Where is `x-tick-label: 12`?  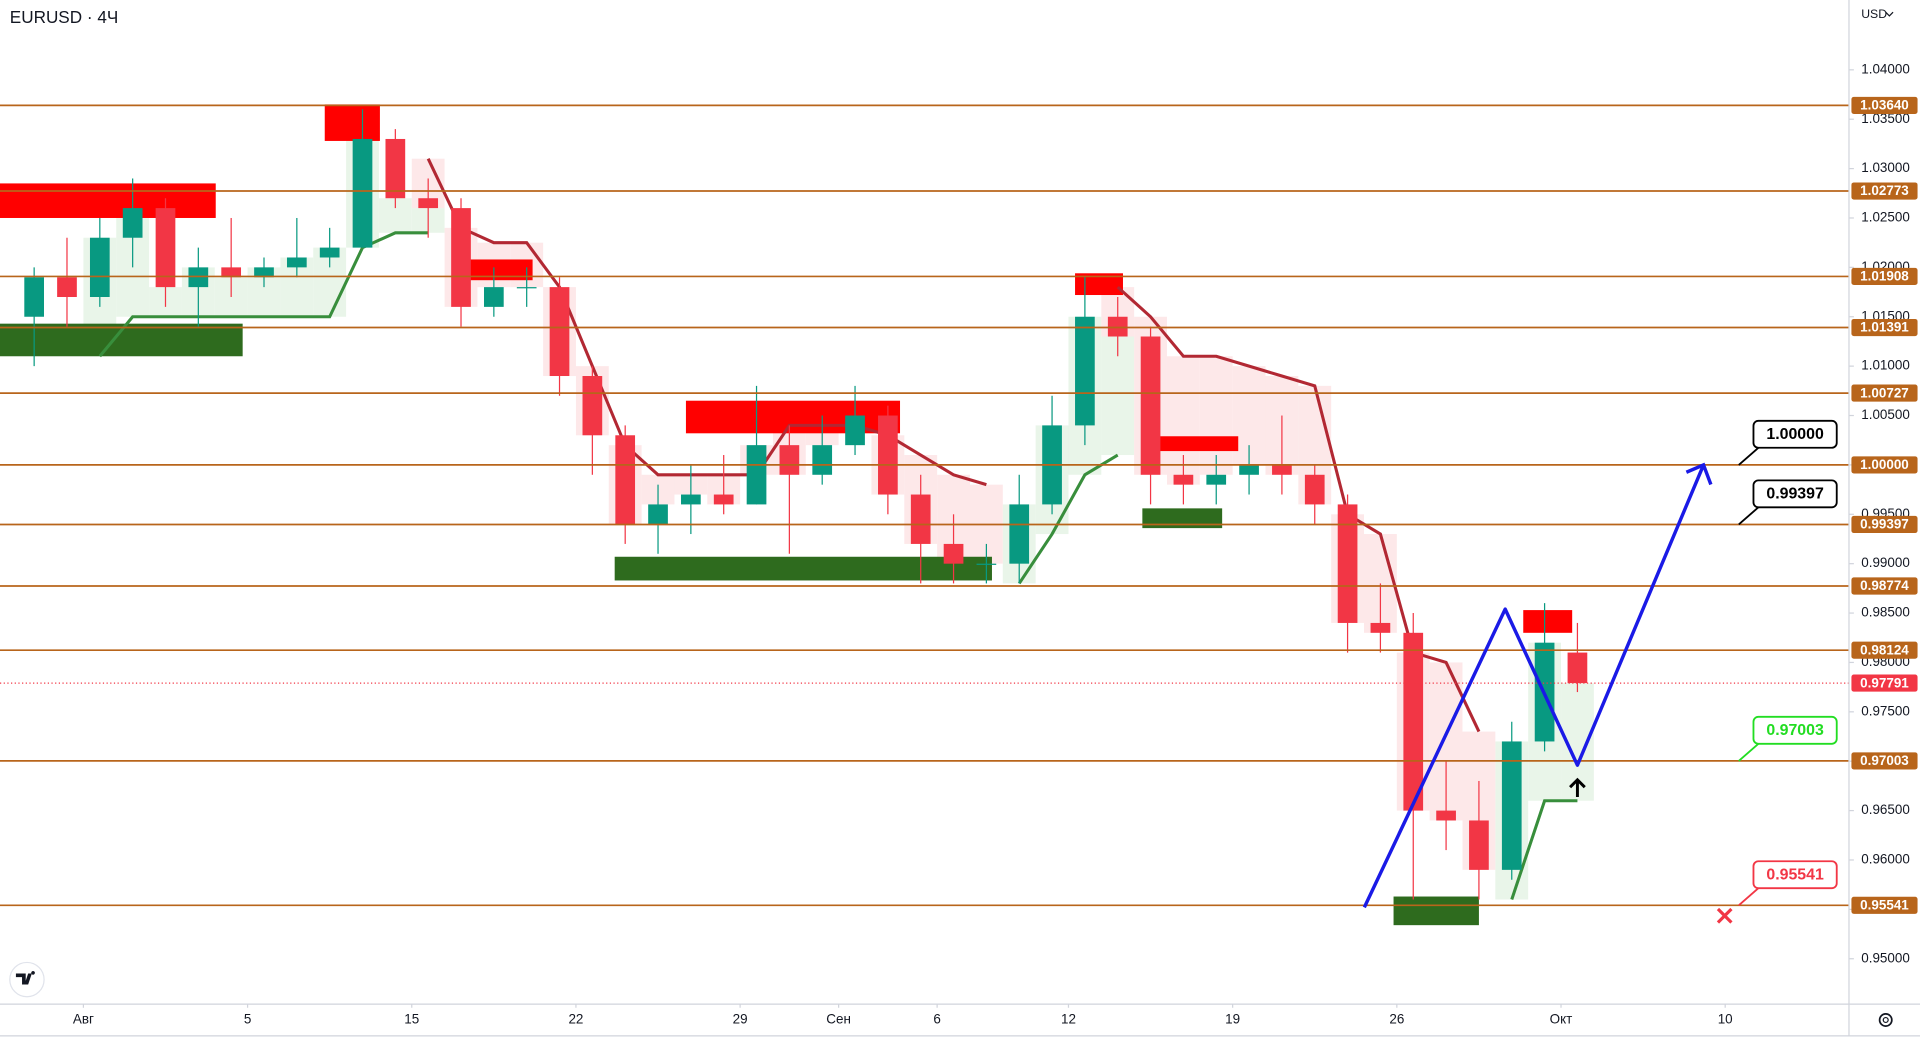 x-tick-label: 12 is located at coordinates (1068, 1019).